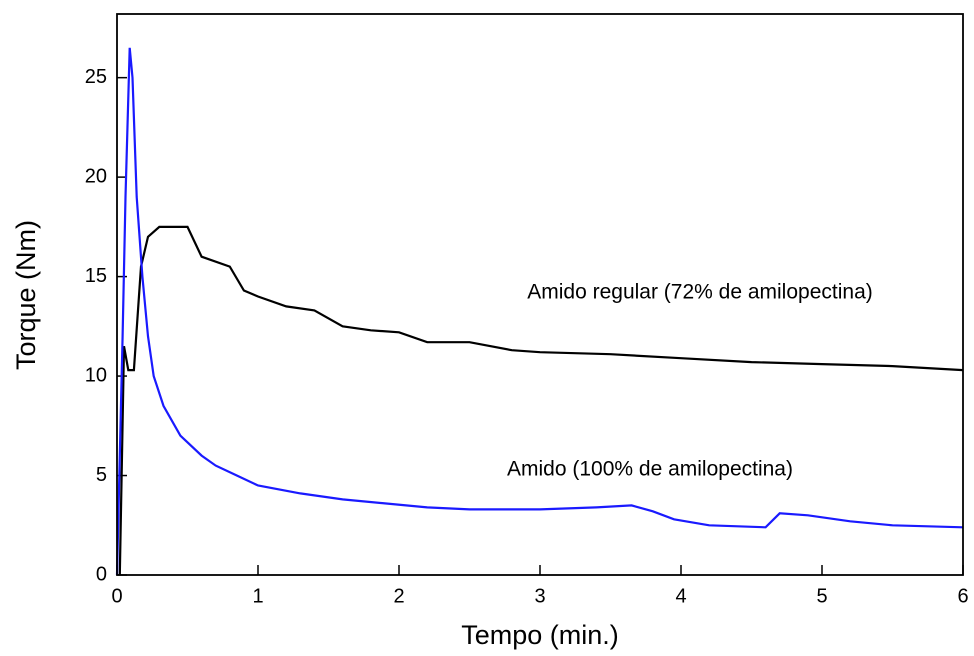 Image resolution: width=974 pixels, height=656 pixels. I want to click on series-annotation: Amido regular (72% de amilopectina), so click(700, 292).